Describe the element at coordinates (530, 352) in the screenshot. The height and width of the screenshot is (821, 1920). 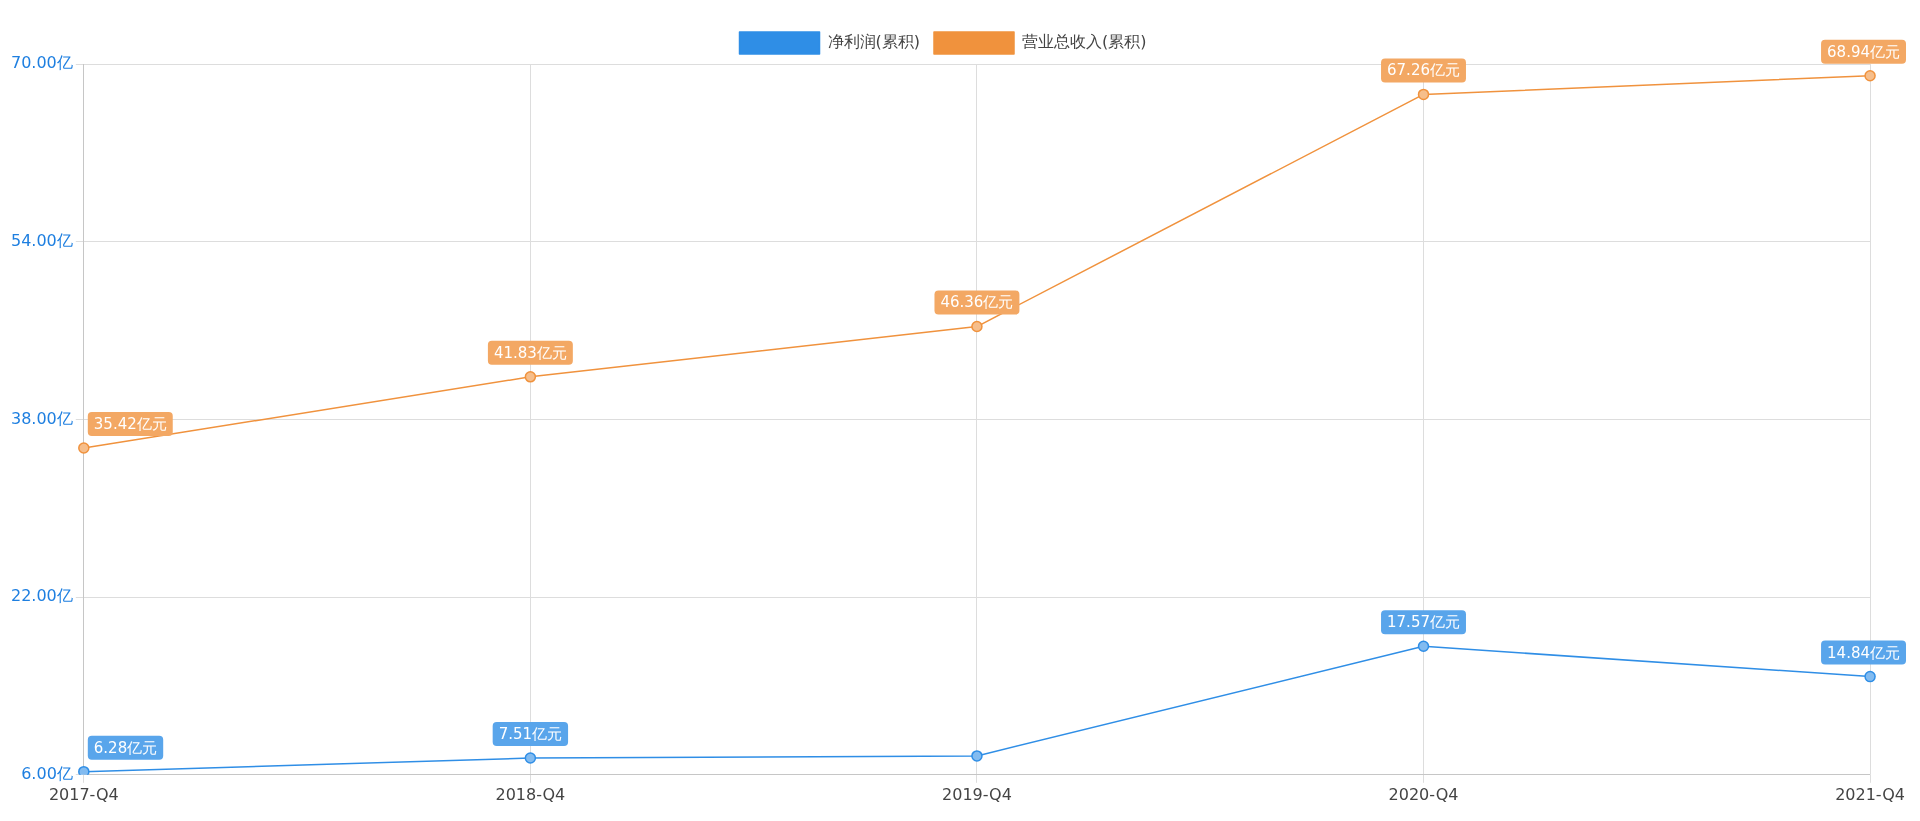
I see `data-label: 41.83亿元` at that location.